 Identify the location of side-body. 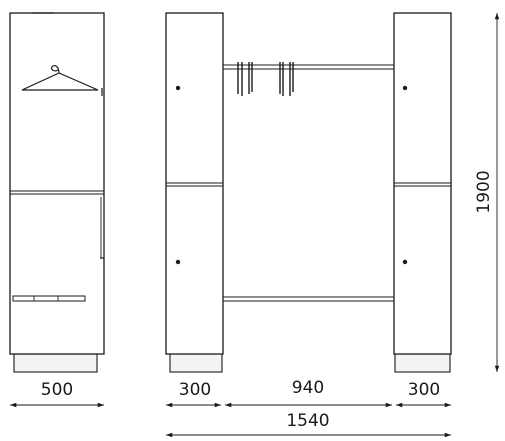
(57, 183).